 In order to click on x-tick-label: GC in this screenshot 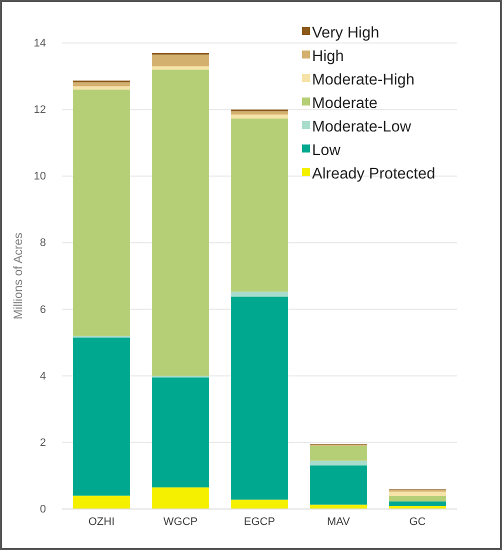, I will do `click(417, 522)`.